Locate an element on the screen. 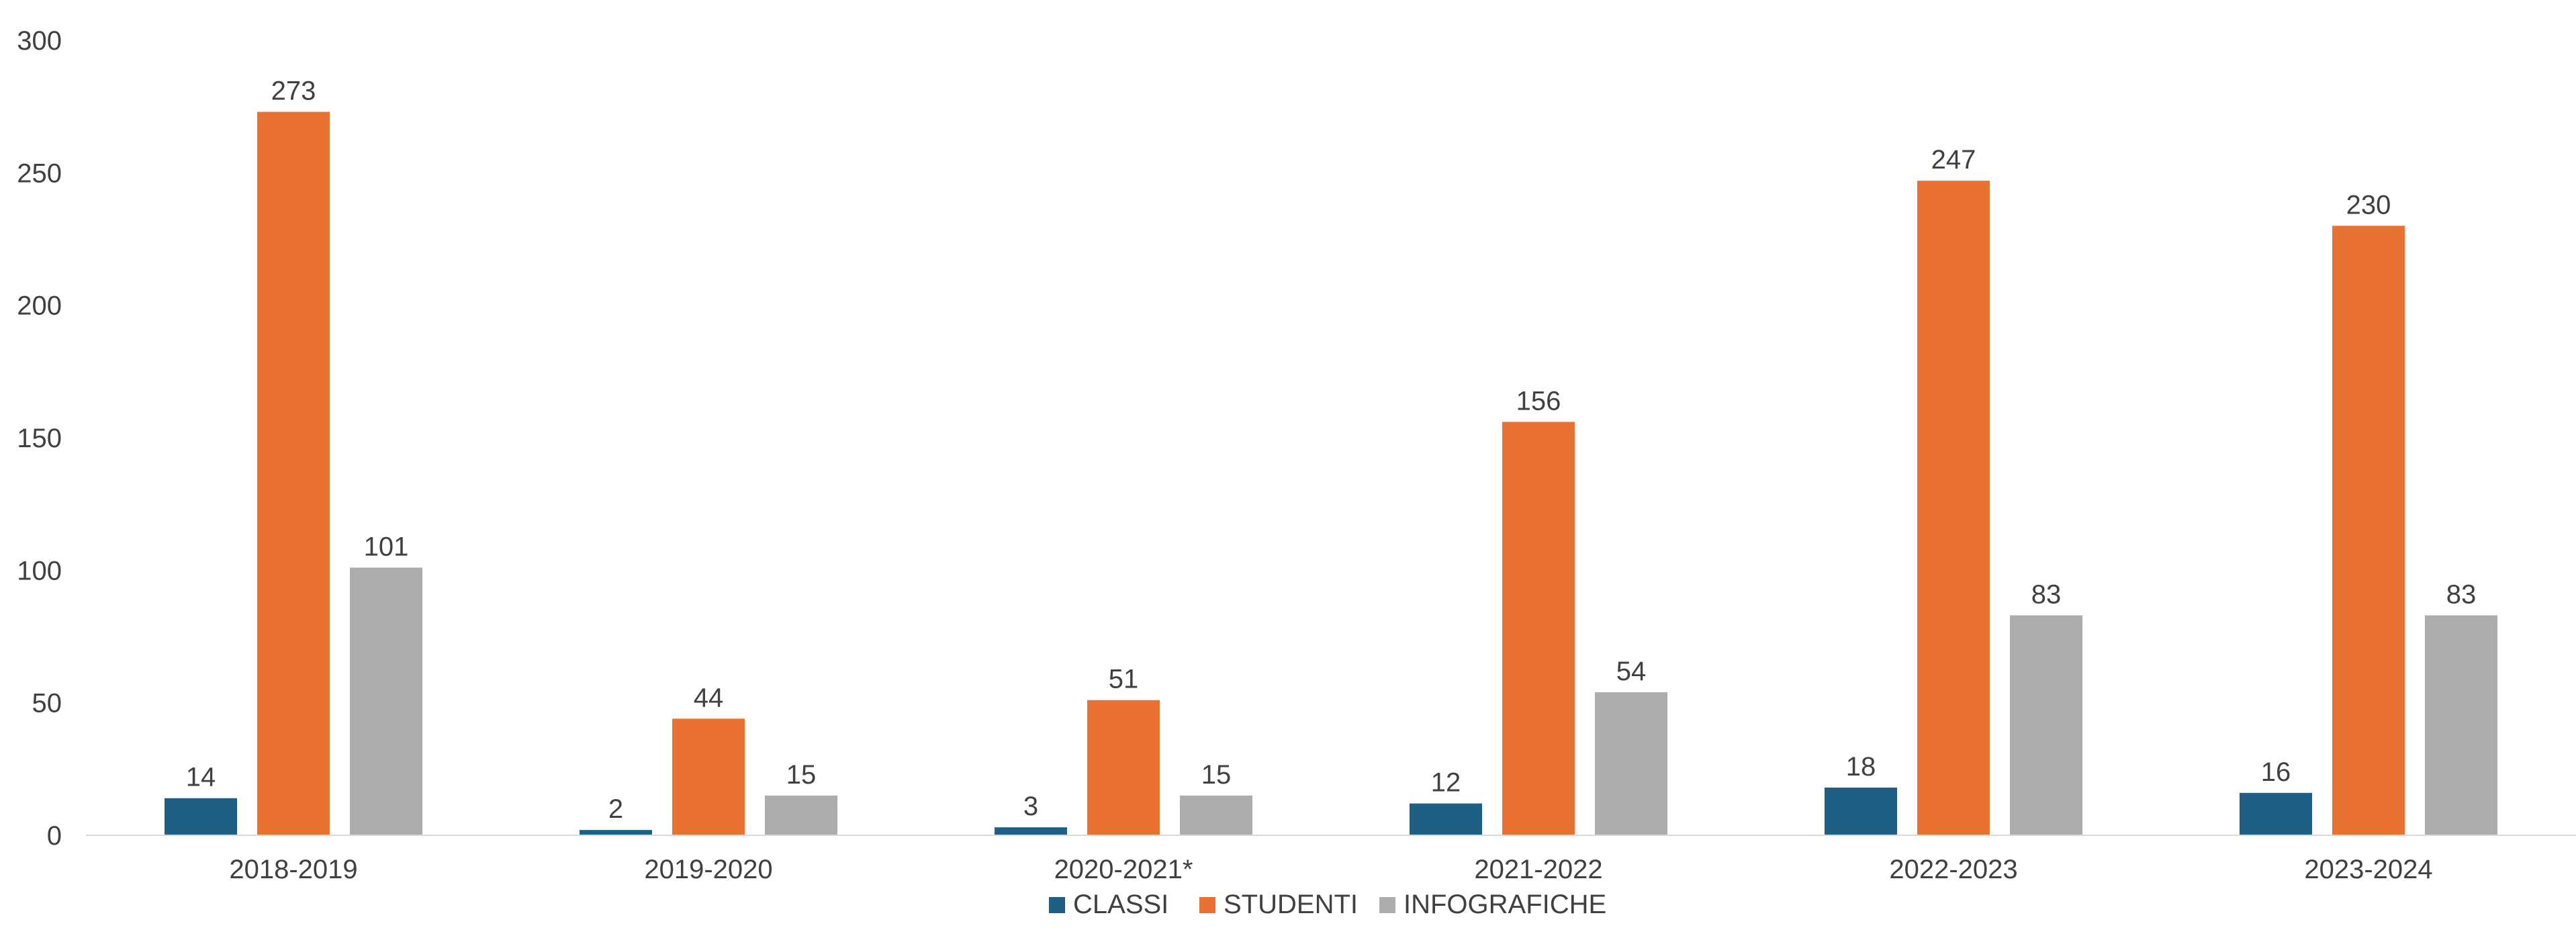 The image size is (2576, 936). y-tick-label: 300 is located at coordinates (39, 41).